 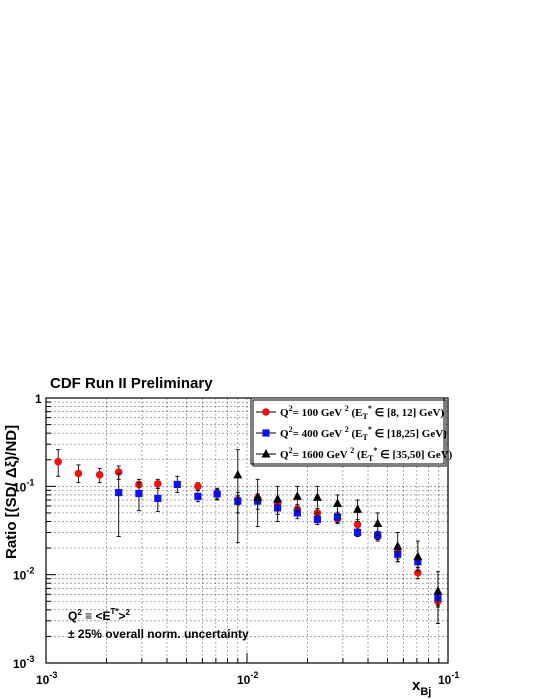 What do you see at coordinates (46, 678) in the screenshot?
I see `x-tick-label: 10⁻³` at bounding box center [46, 678].